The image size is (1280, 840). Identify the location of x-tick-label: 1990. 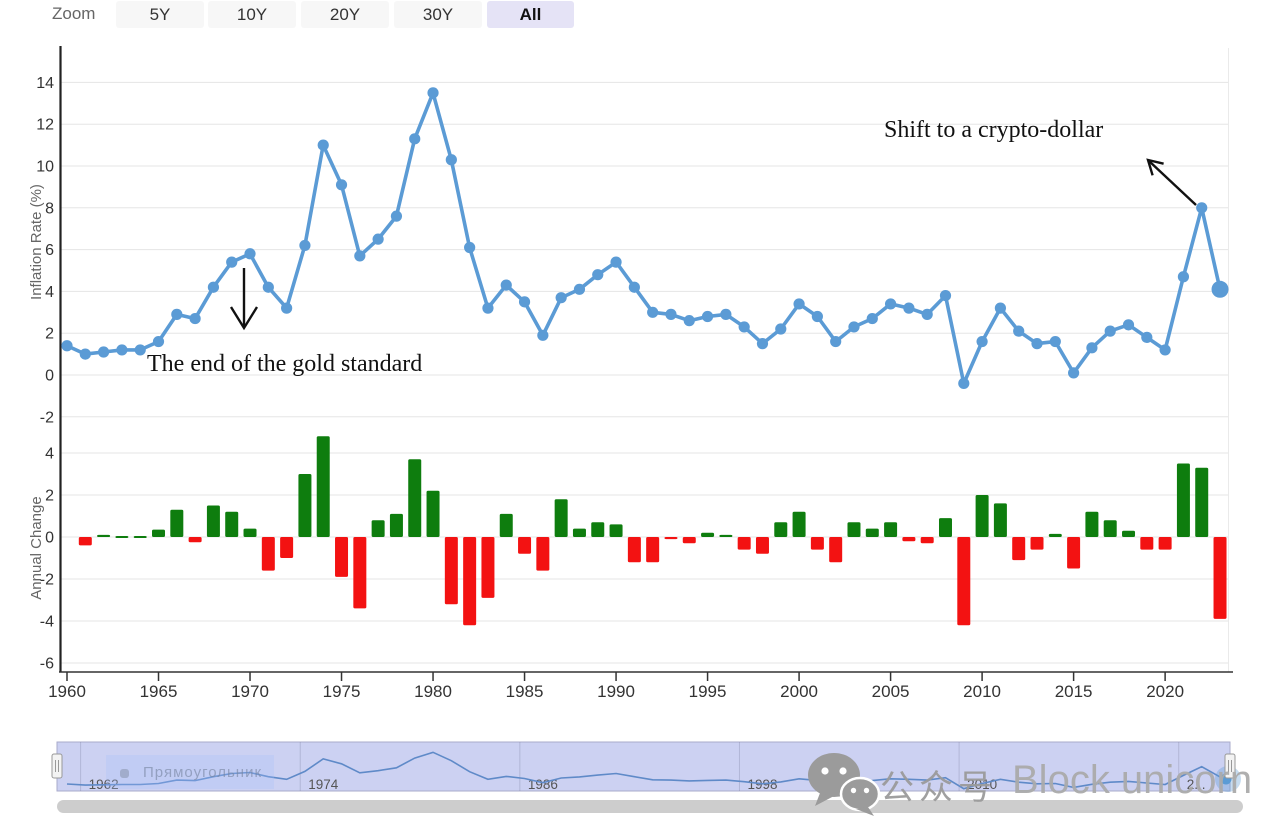
(616, 691).